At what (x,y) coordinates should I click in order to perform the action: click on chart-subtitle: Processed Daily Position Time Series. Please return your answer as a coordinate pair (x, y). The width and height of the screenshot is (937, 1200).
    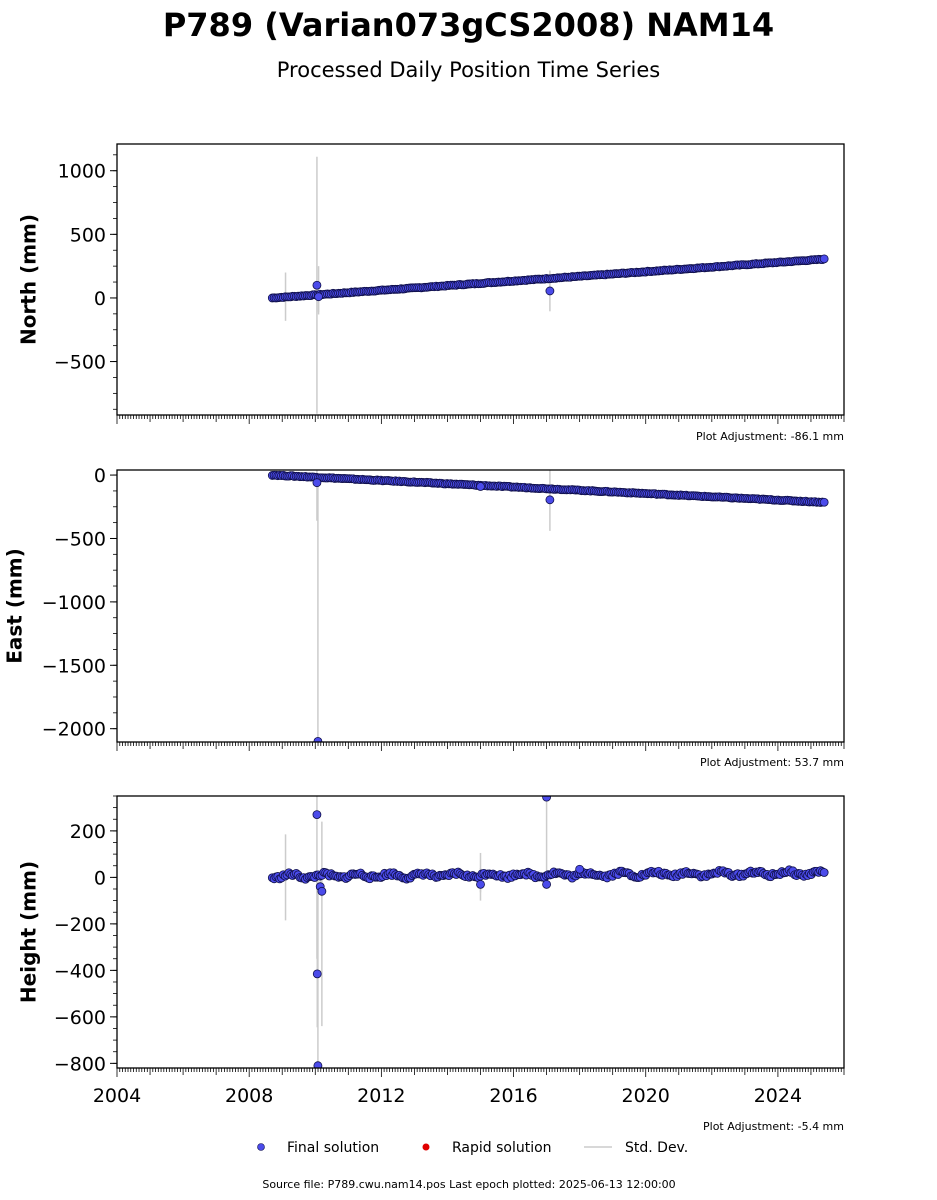
    Looking at the image, I should click on (468, 70).